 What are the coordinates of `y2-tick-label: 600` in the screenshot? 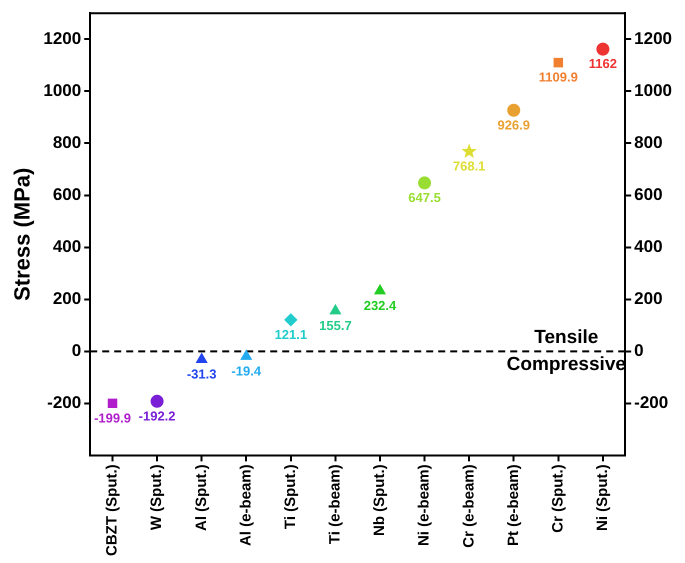 It's located at (648, 194).